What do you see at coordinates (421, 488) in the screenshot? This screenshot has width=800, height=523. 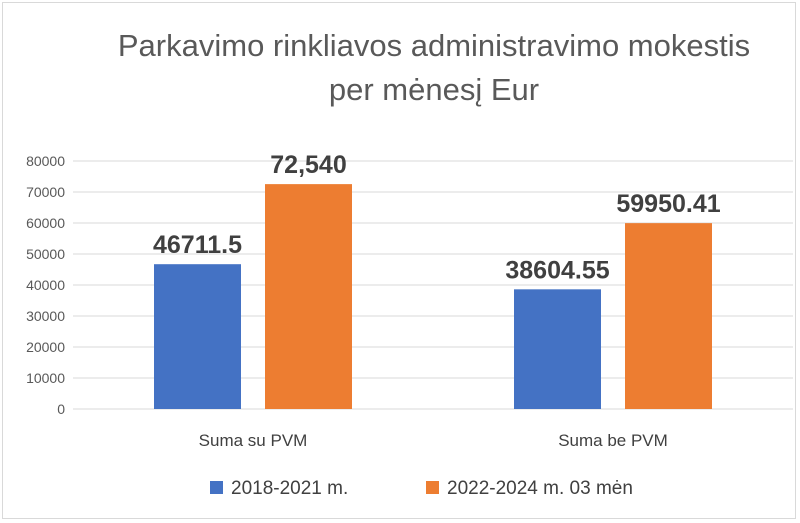 I see `legend: 2018-2021 m. 2022-2024 m. 03 mėn` at bounding box center [421, 488].